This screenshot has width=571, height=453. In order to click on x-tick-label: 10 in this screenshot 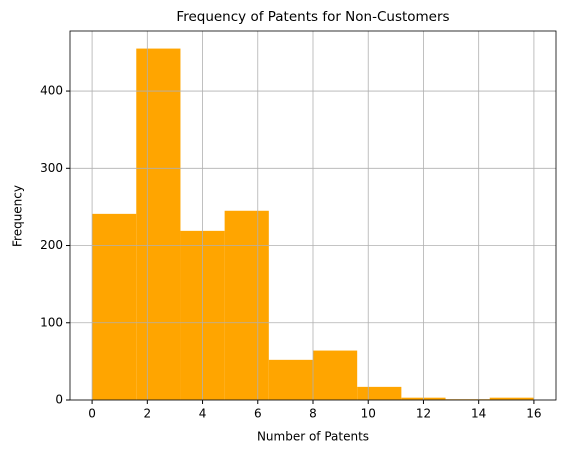, I will do `click(368, 414)`.